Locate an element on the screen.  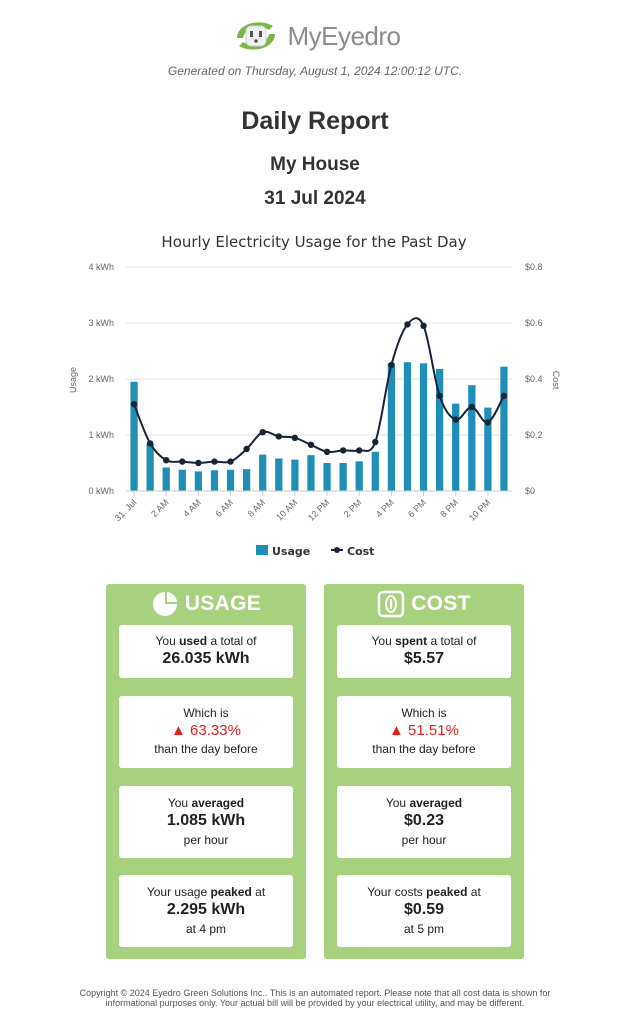
cost-change-value: ▲ 51.51% is located at coordinates (424, 730).